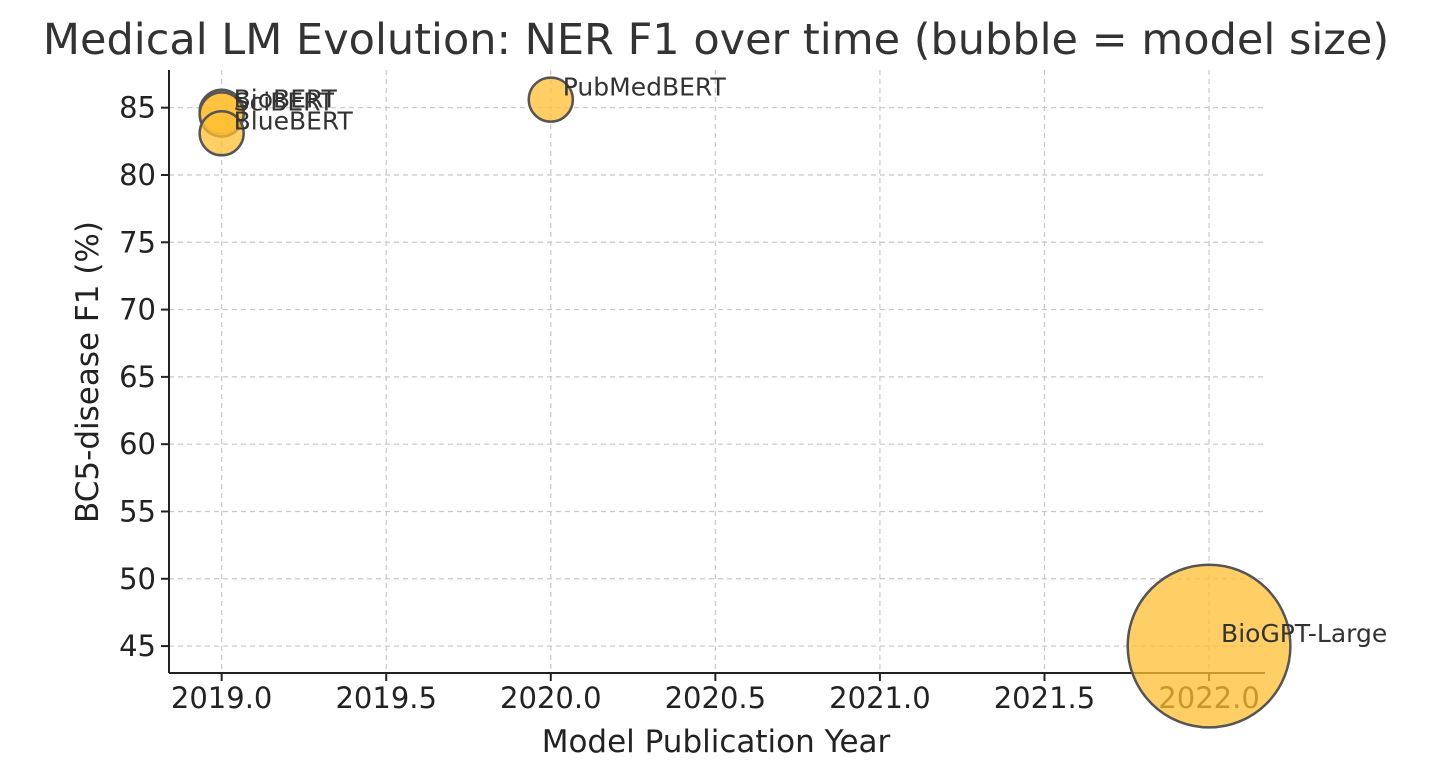  What do you see at coordinates (551, 99) in the screenshot?
I see `bubble-pubmedbert` at bounding box center [551, 99].